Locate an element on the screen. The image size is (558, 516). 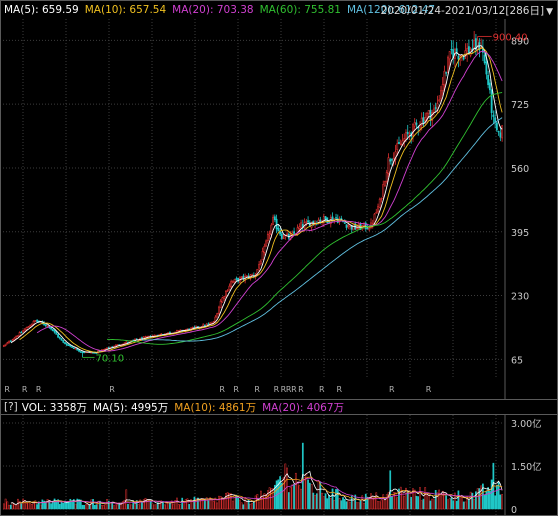
volume-toggle-button: [?] is located at coordinates (11, 407).